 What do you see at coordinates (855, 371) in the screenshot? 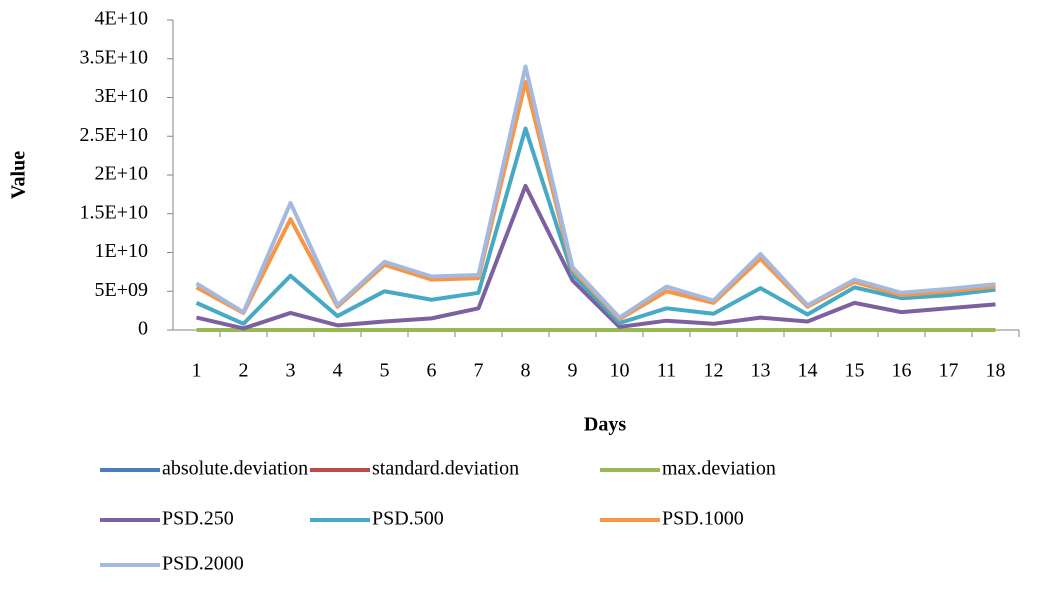
I see `x-tick-label: 15` at bounding box center [855, 371].